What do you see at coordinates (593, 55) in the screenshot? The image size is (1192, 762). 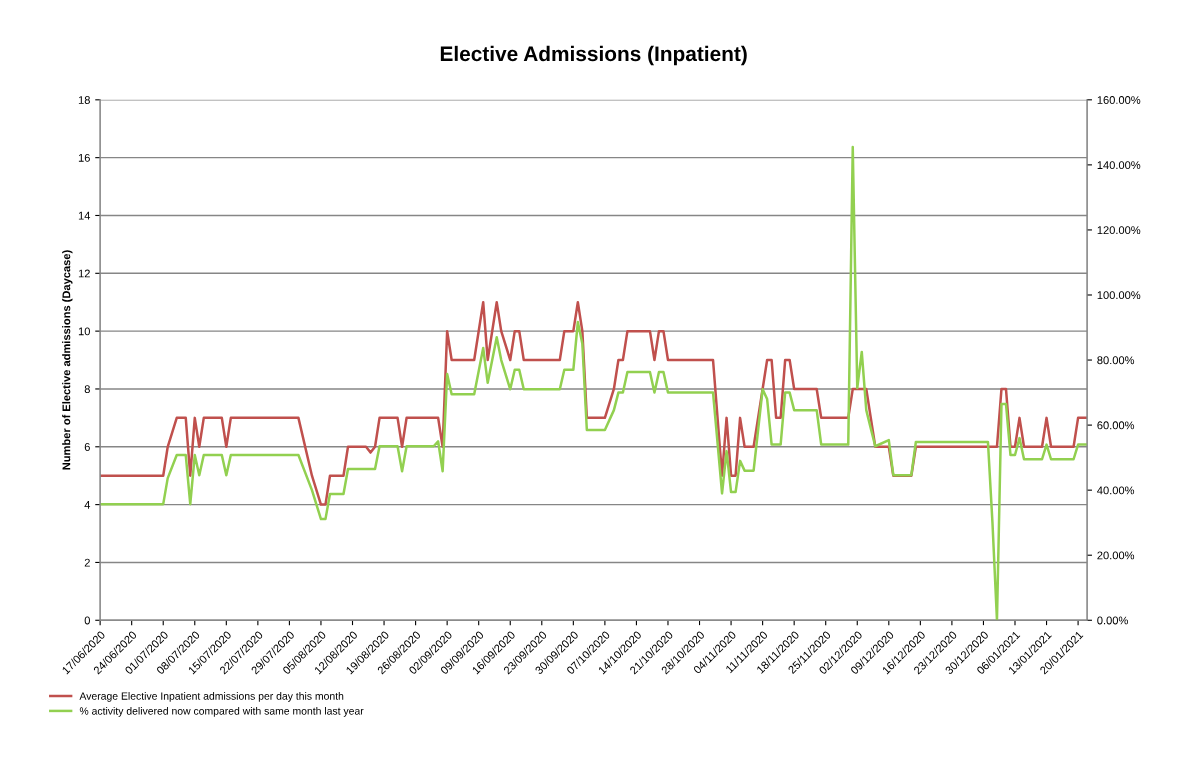 I see `chart-title: Elective Admissions (Inpatient)` at bounding box center [593, 55].